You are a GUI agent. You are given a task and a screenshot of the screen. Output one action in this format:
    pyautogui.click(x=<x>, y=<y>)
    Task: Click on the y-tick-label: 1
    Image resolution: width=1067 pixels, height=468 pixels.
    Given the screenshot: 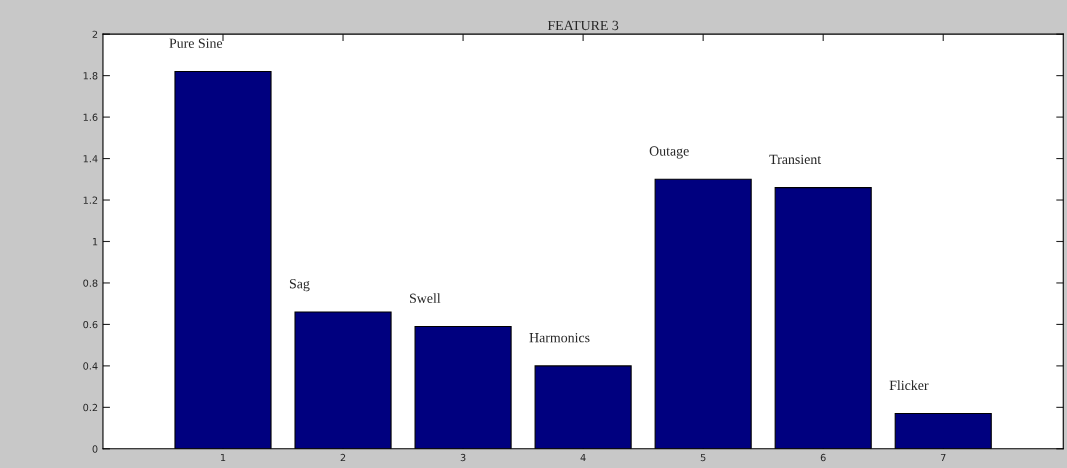 What is the action you would take?
    pyautogui.click(x=95, y=242)
    